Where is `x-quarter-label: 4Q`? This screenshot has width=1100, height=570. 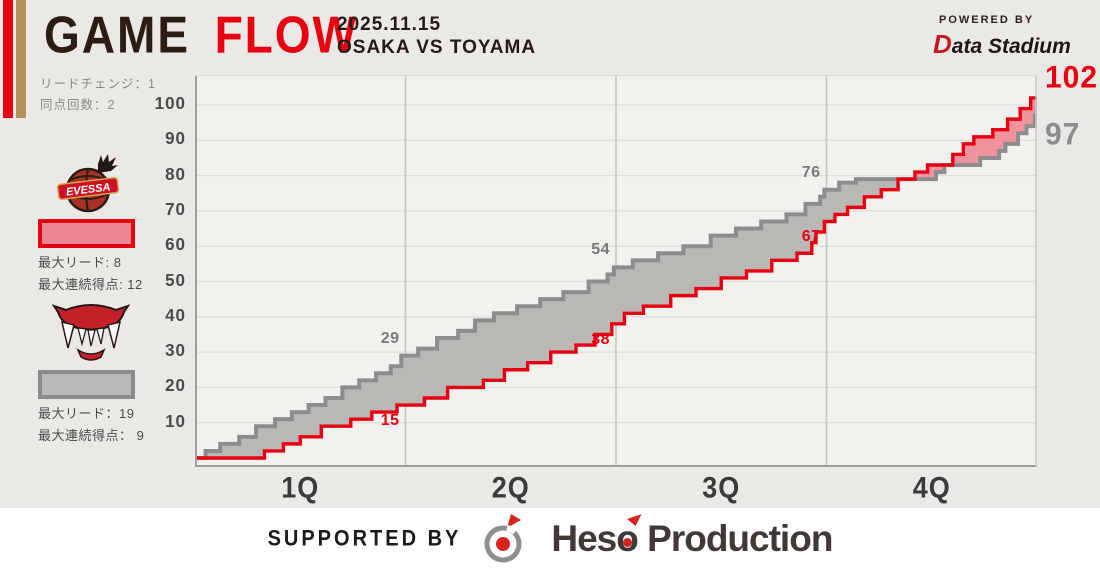
x-quarter-label: 4Q is located at coordinates (931, 488).